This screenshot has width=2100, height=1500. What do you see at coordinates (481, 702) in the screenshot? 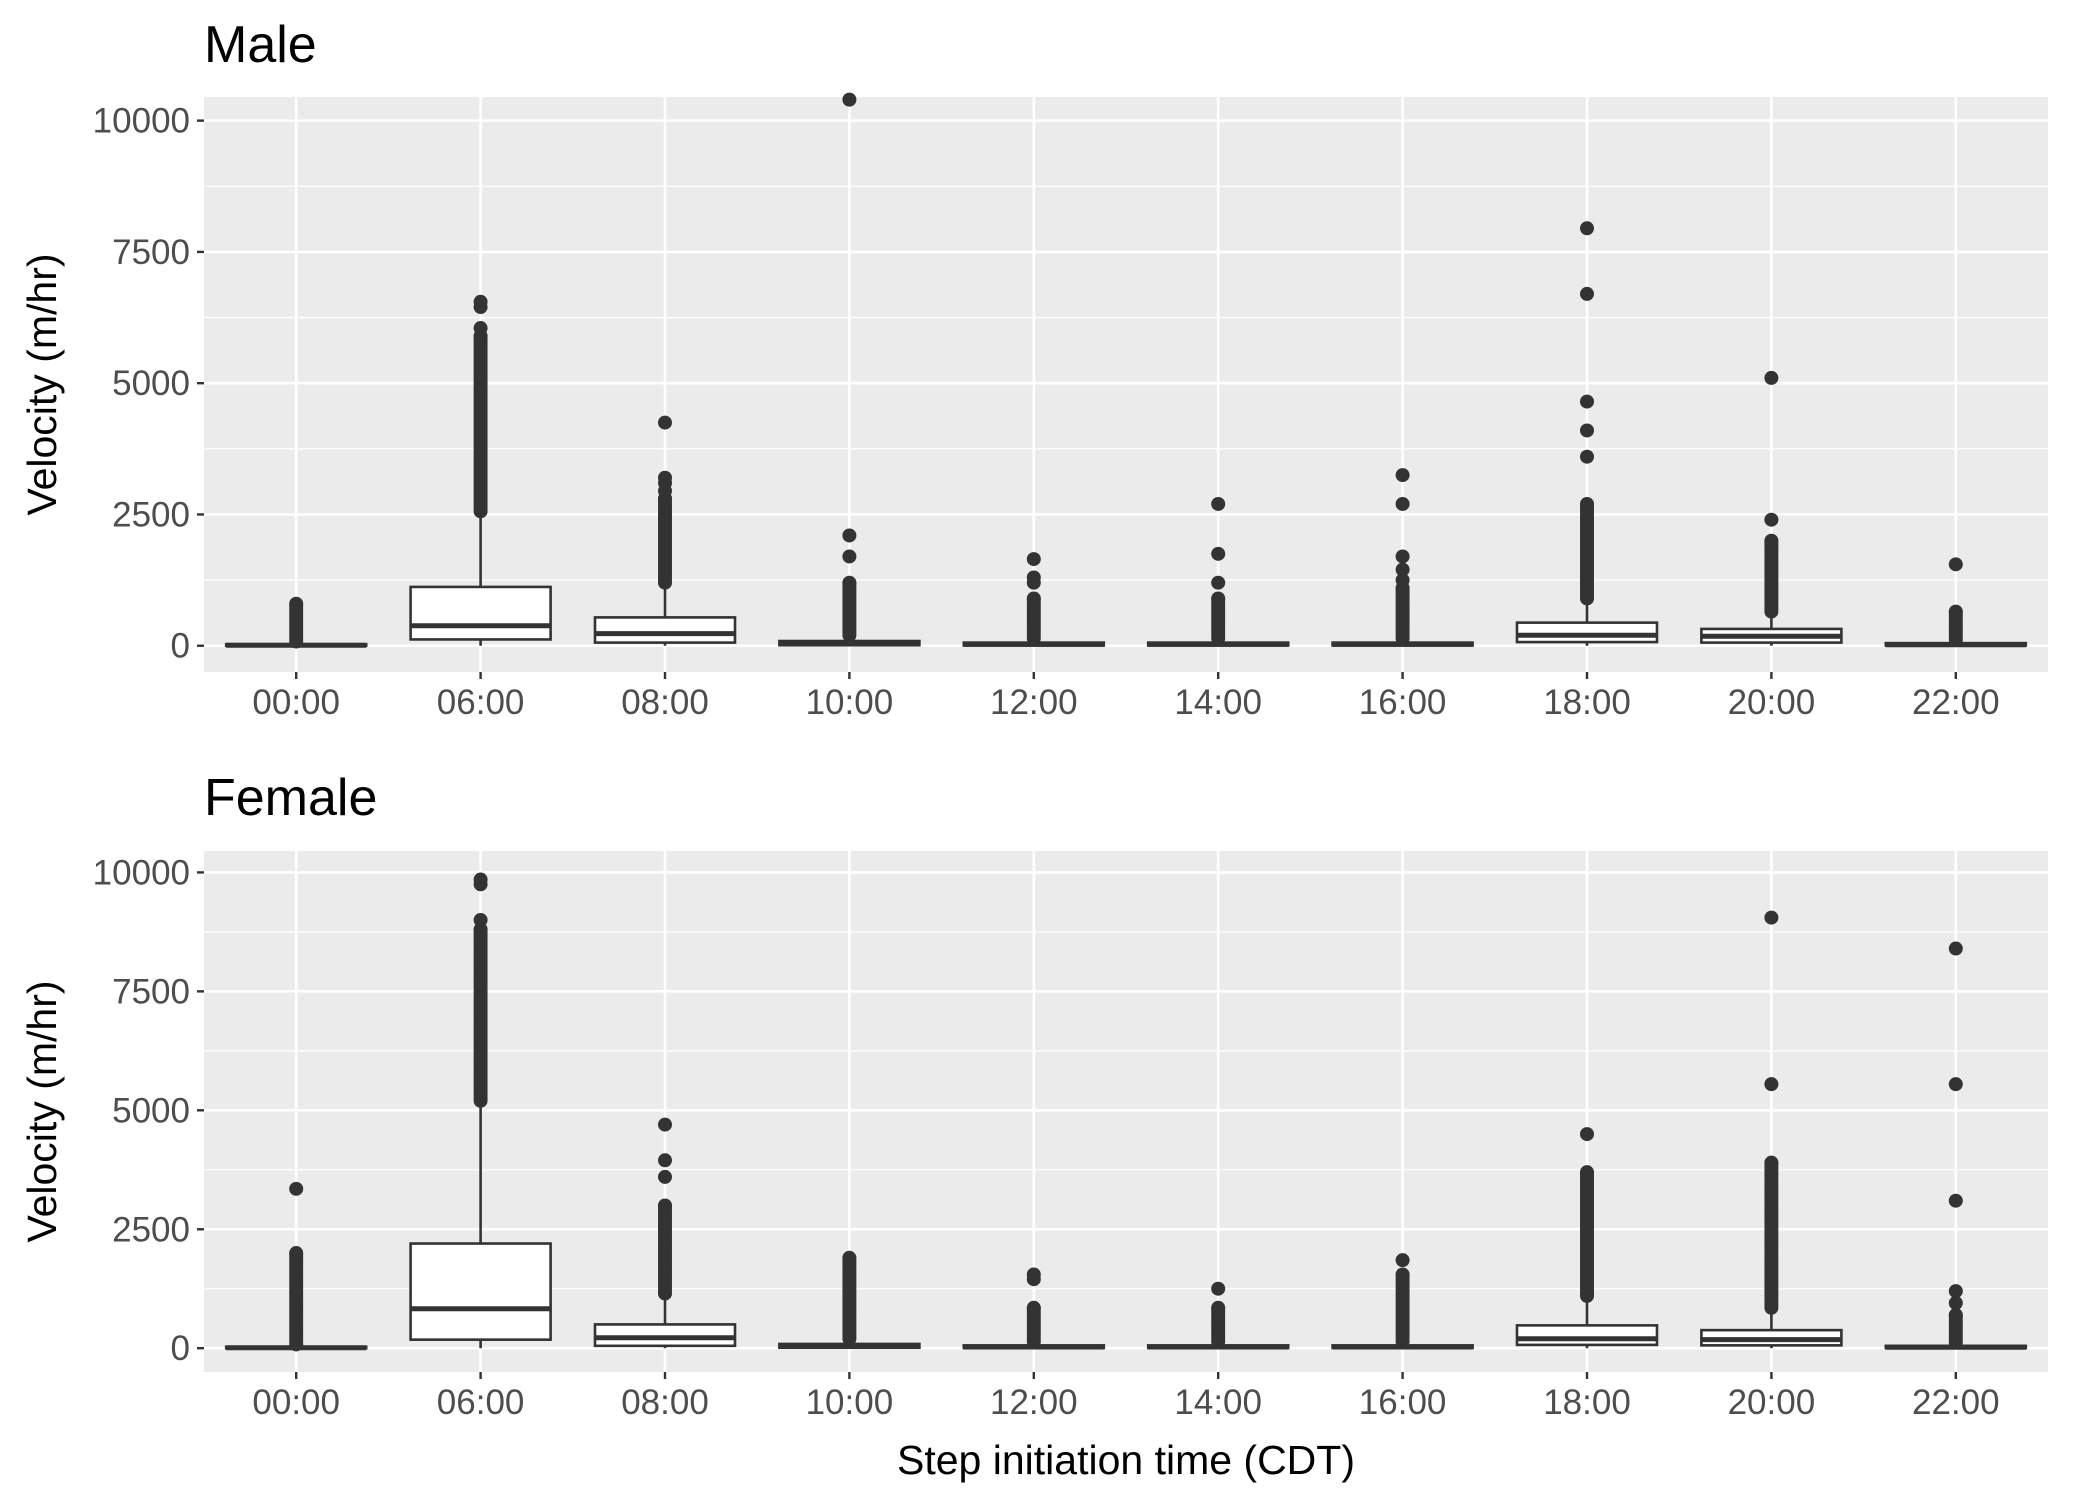
I see `x-tick-label: 06:00` at bounding box center [481, 702].